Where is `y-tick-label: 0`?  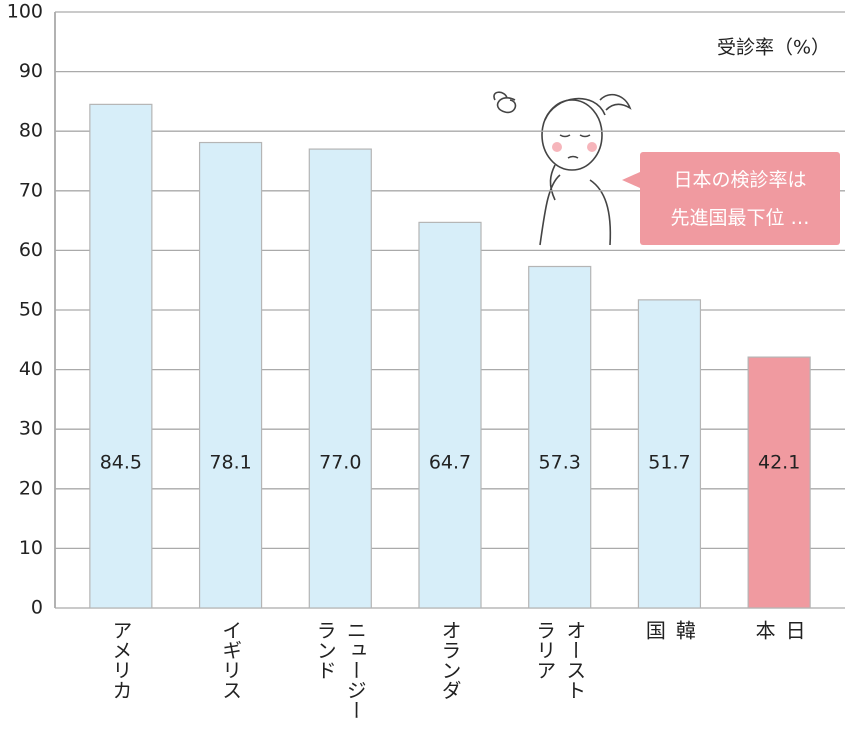
y-tick-label: 0 is located at coordinates (37, 608).